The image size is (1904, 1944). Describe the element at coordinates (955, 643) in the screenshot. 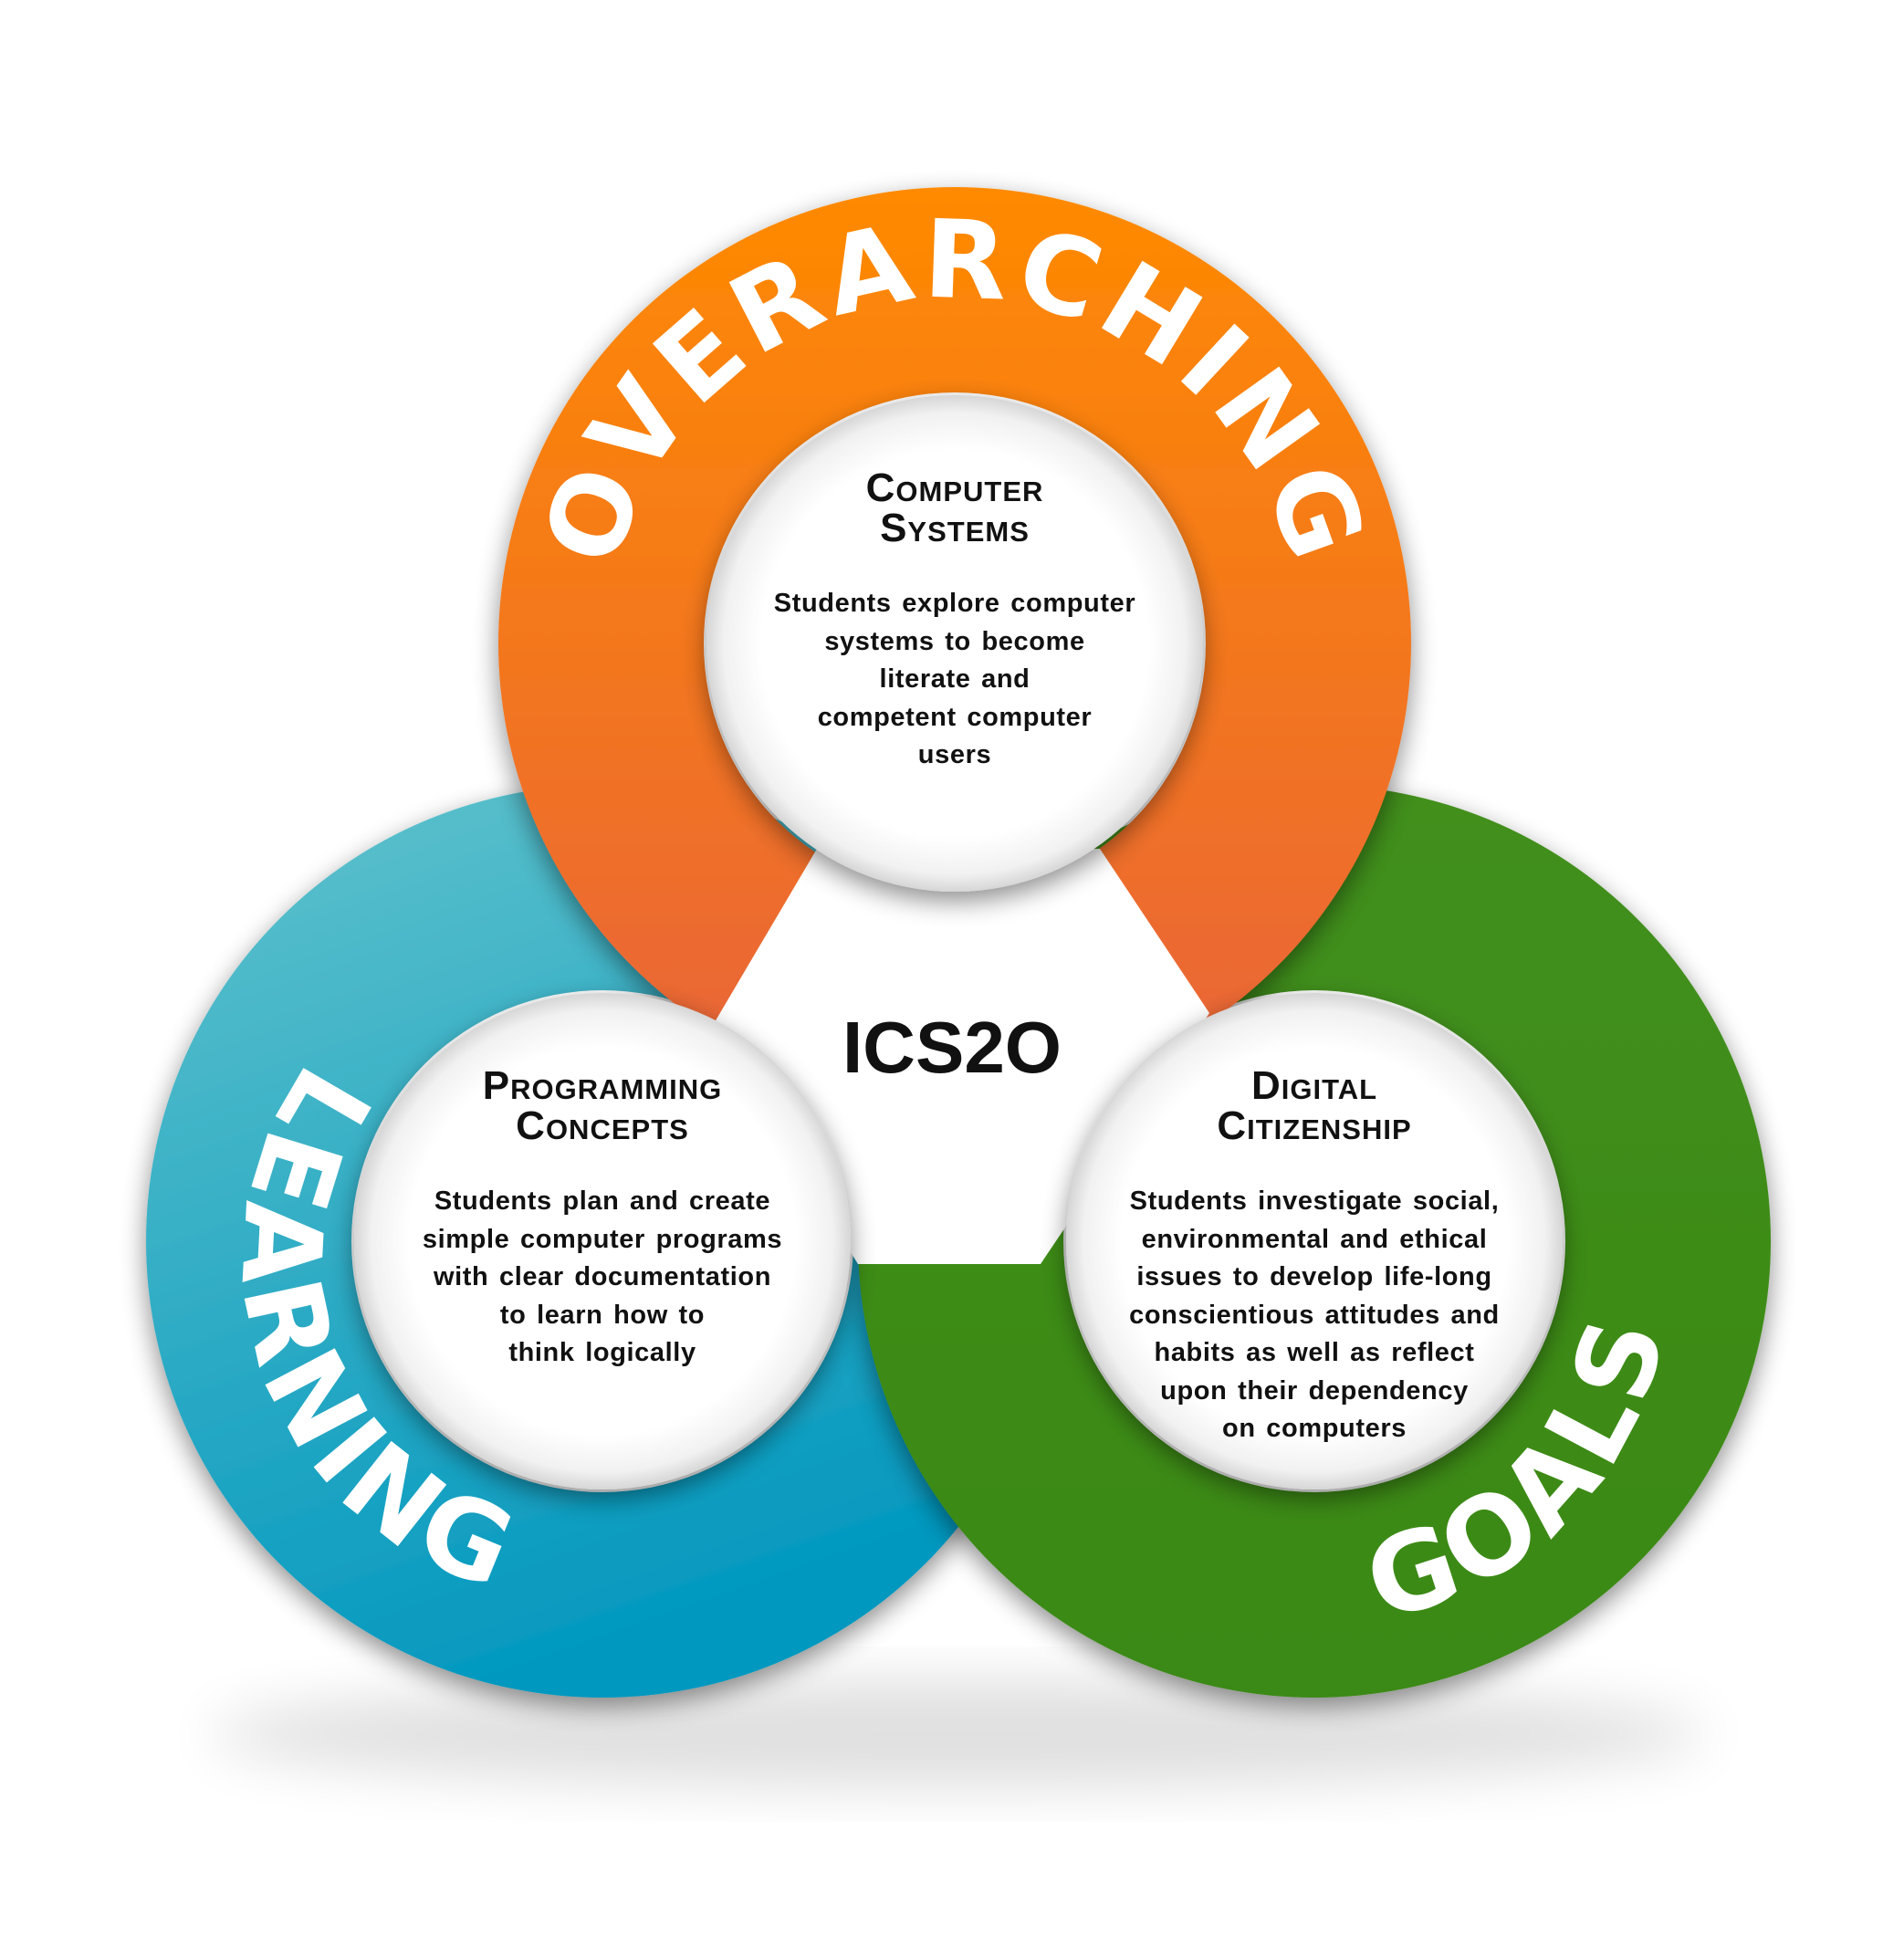

I see `computer-systems-disc` at that location.